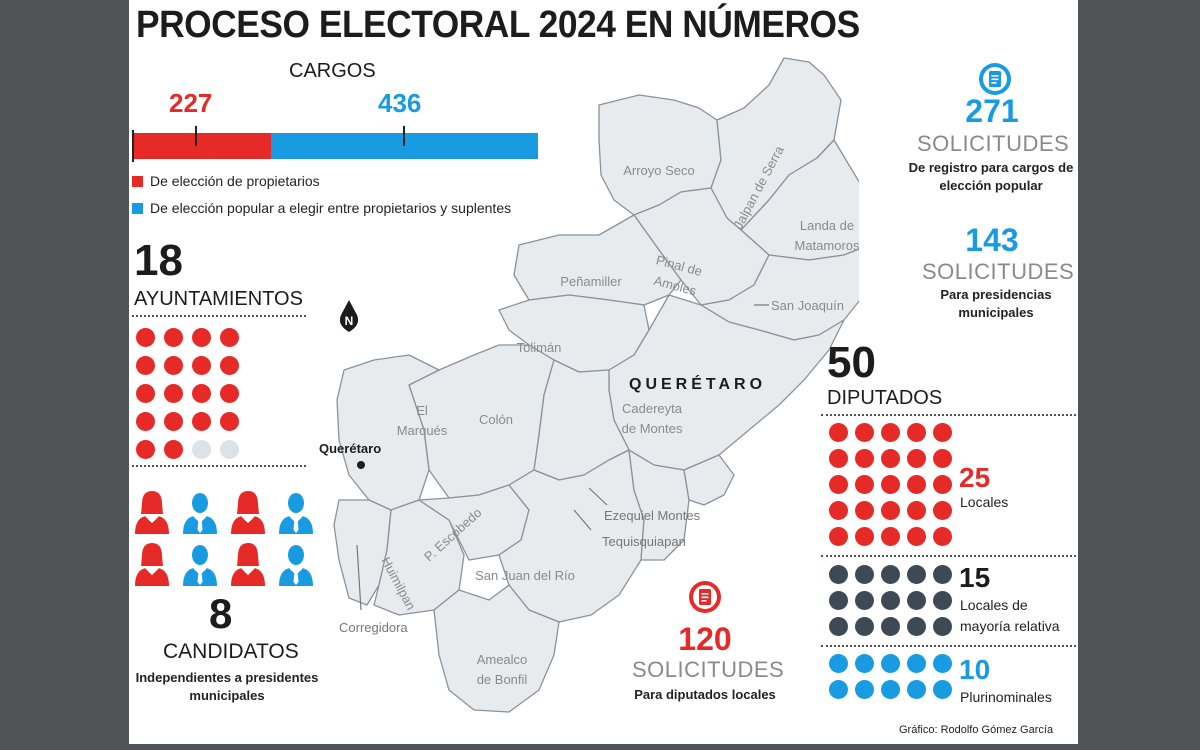  Describe the element at coordinates (158, 260) in the screenshot. I see `ayuntamientos-number: 18` at that location.